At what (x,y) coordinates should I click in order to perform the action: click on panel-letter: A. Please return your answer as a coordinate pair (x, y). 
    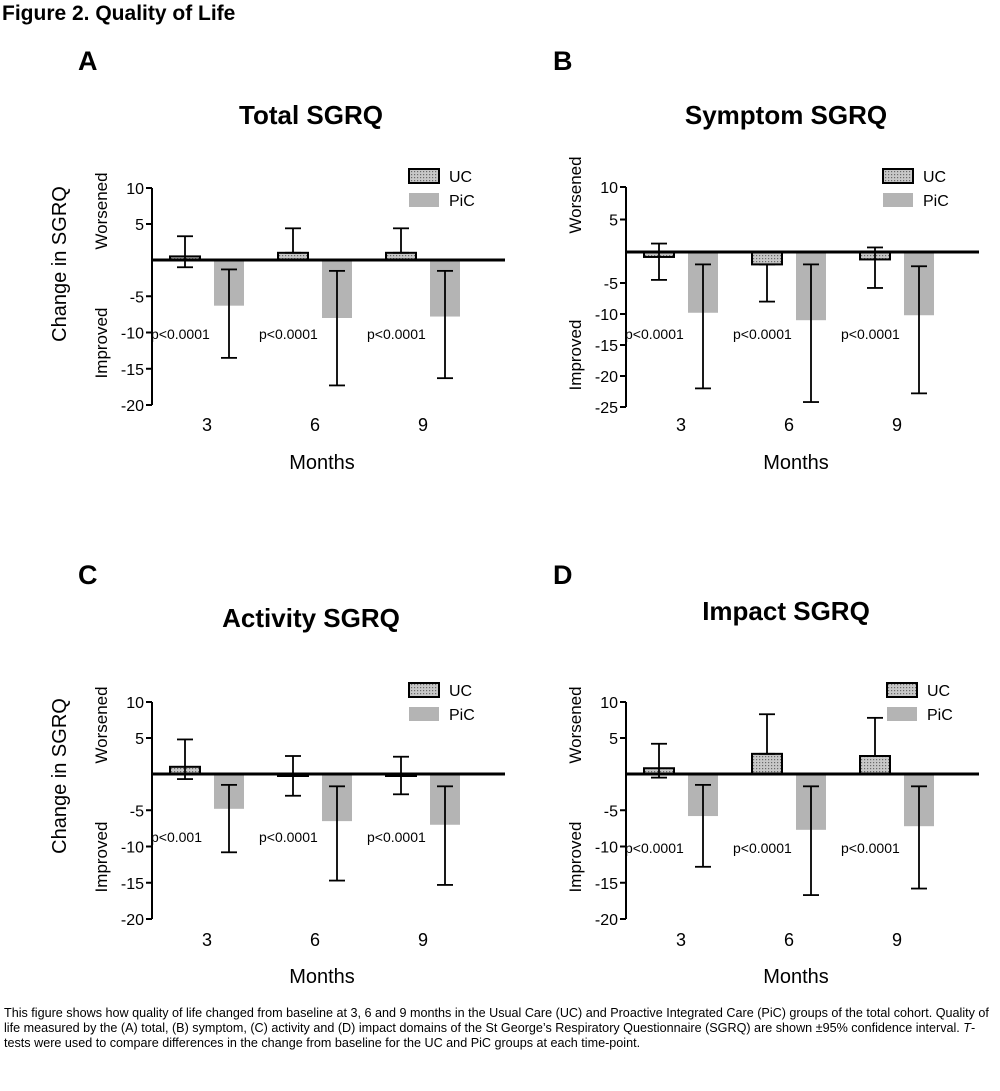
    Looking at the image, I should click on (88, 61).